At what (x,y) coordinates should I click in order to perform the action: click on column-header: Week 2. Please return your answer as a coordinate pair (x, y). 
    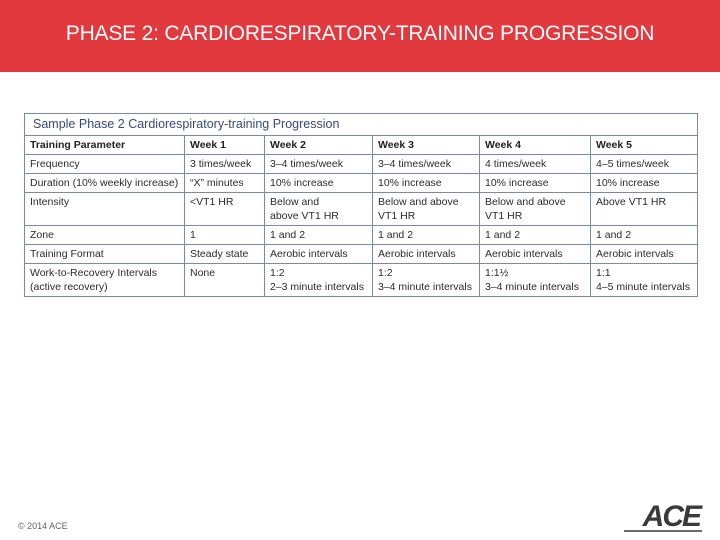
    Looking at the image, I should click on (318, 145).